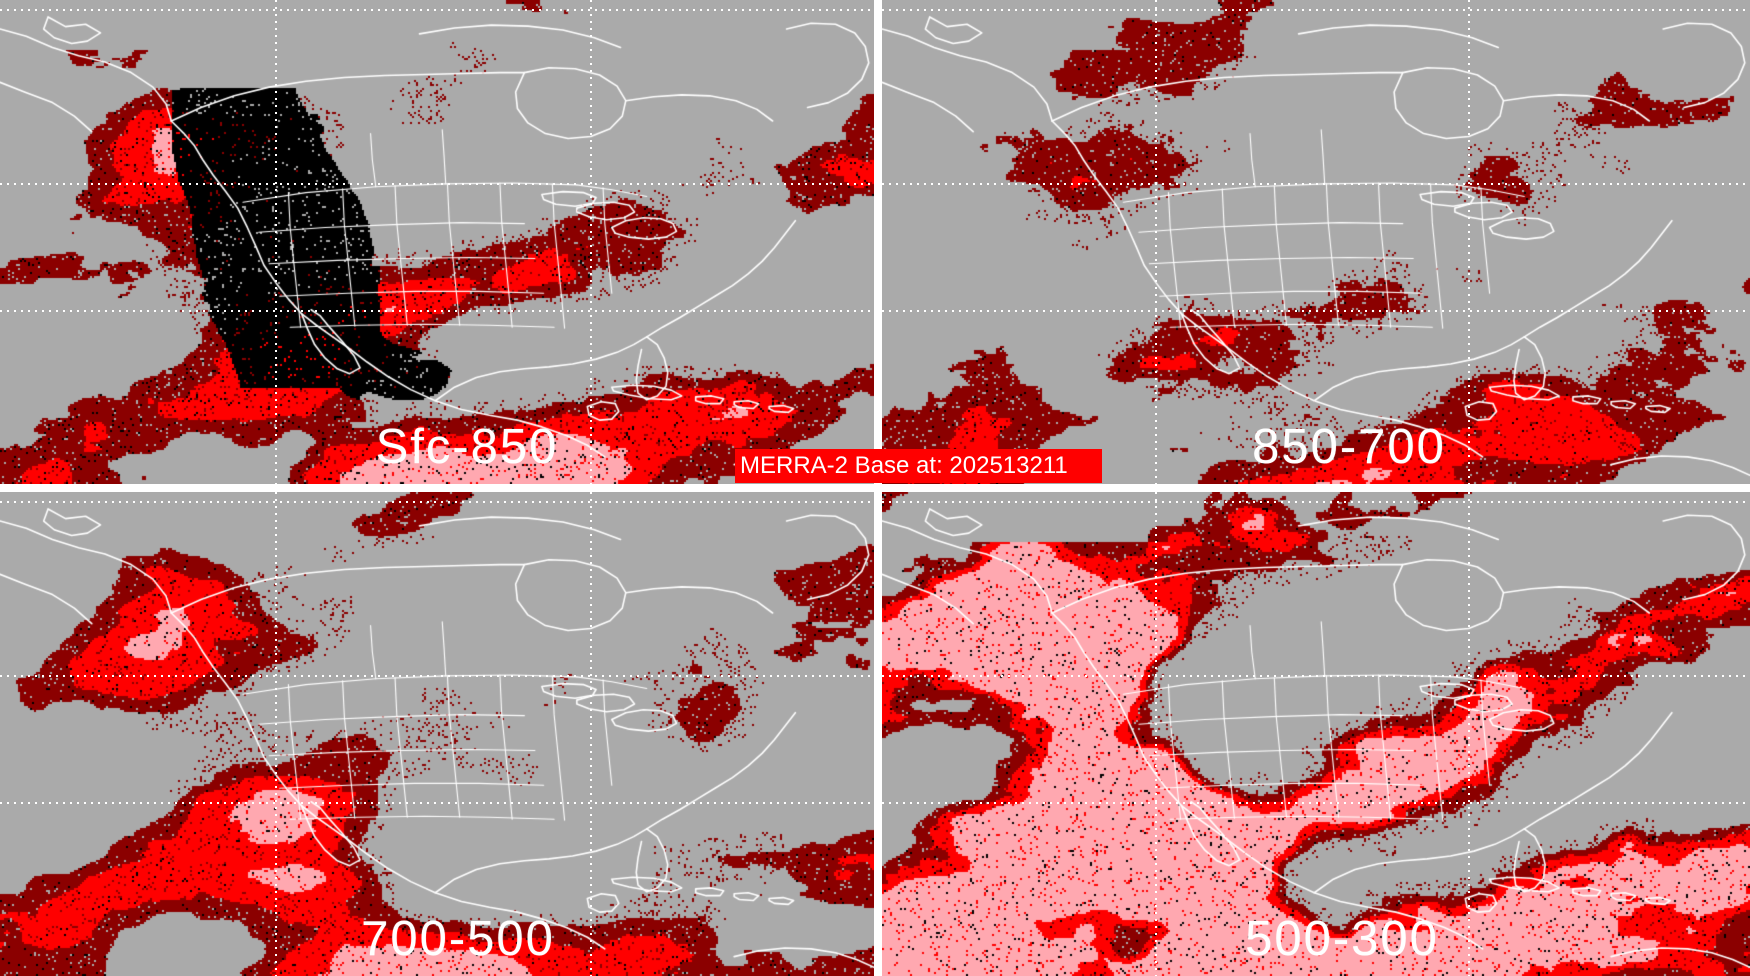  What do you see at coordinates (875, 488) in the screenshot?
I see `horizontal-divider` at bounding box center [875, 488].